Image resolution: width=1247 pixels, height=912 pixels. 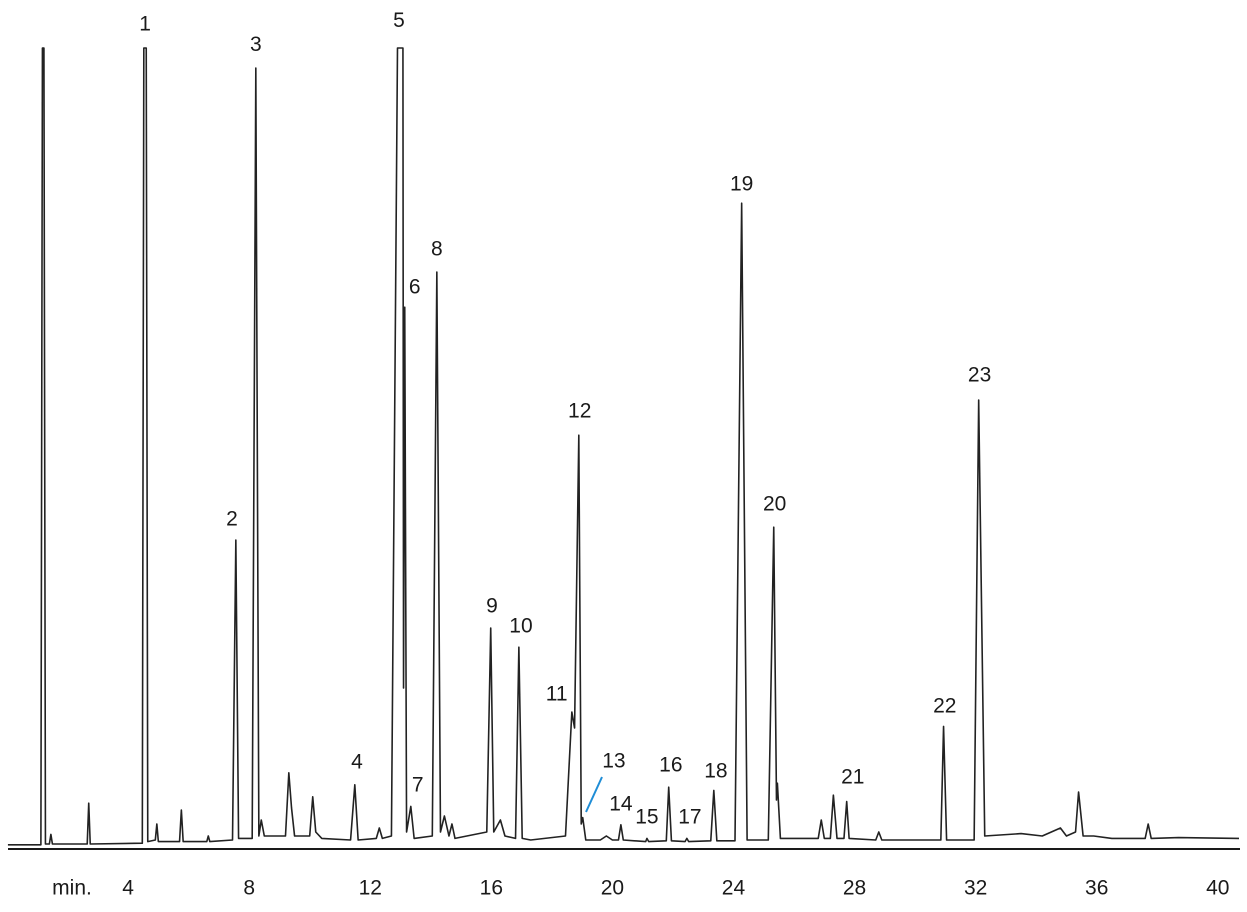 What do you see at coordinates (491, 888) in the screenshot?
I see `x-tick-label: 16` at bounding box center [491, 888].